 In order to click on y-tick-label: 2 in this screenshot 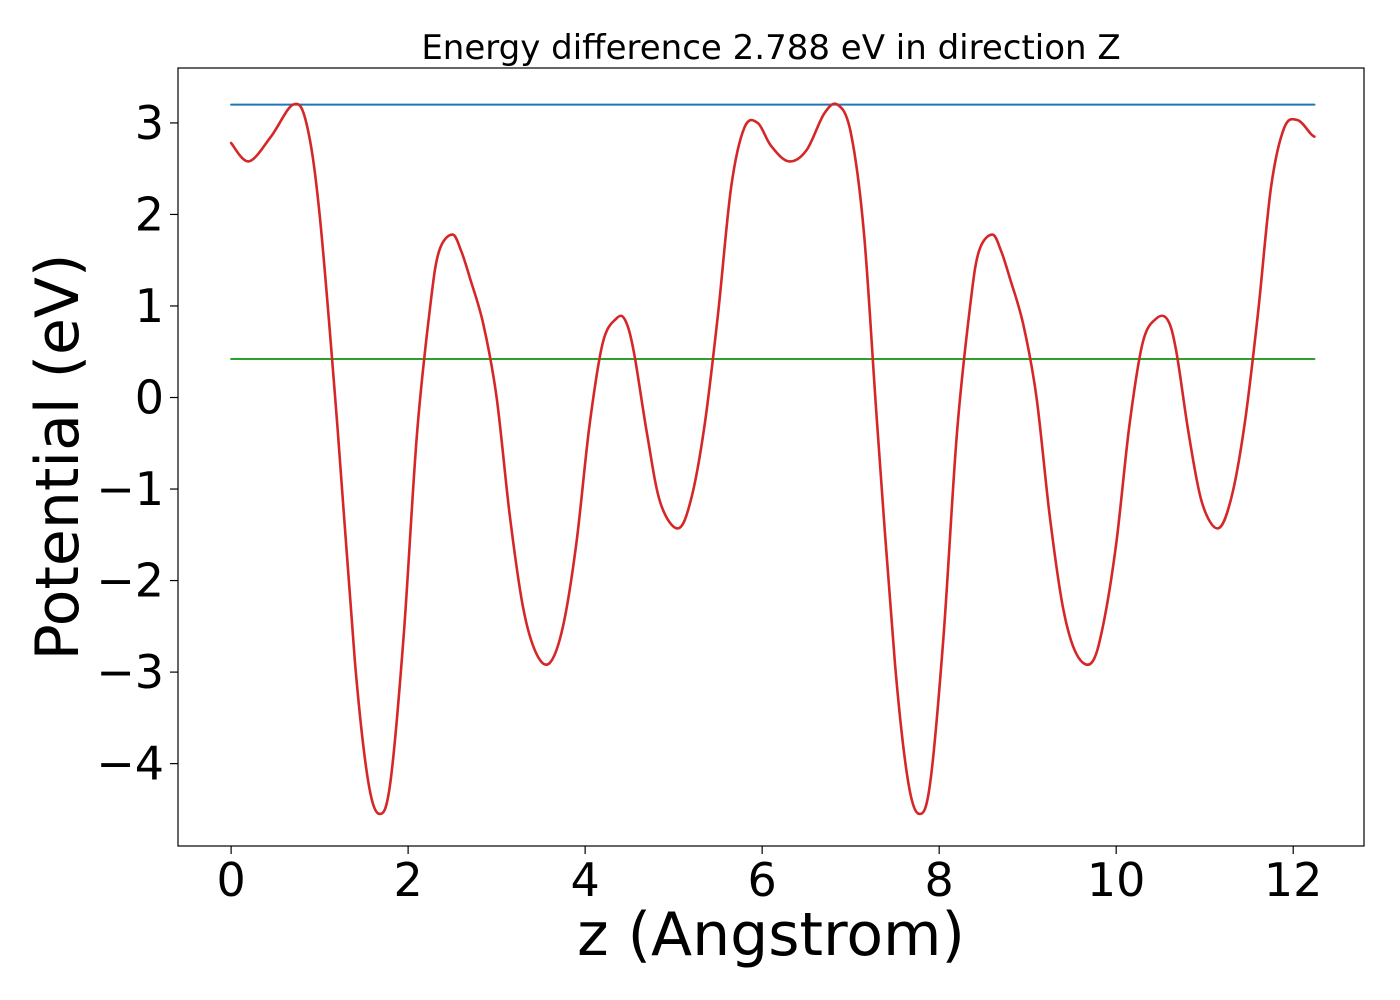, I will do `click(149, 214)`.